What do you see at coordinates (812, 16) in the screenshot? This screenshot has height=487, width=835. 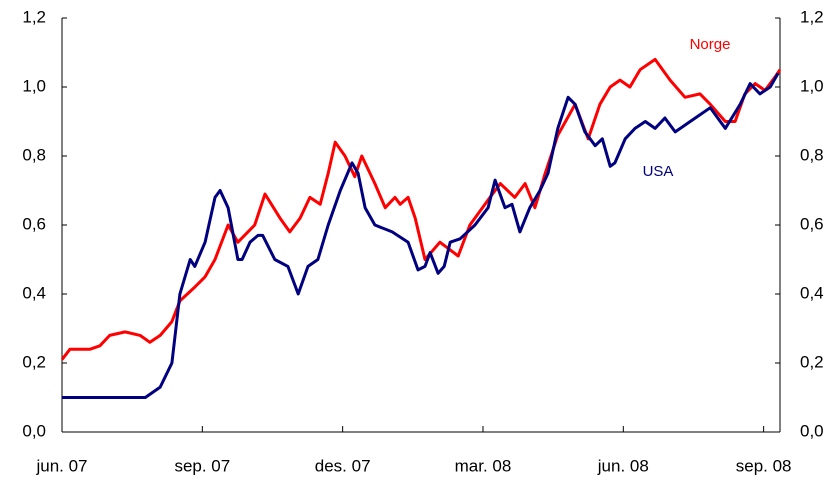 I see `y2-tick-label: 1,2` at bounding box center [812, 16].